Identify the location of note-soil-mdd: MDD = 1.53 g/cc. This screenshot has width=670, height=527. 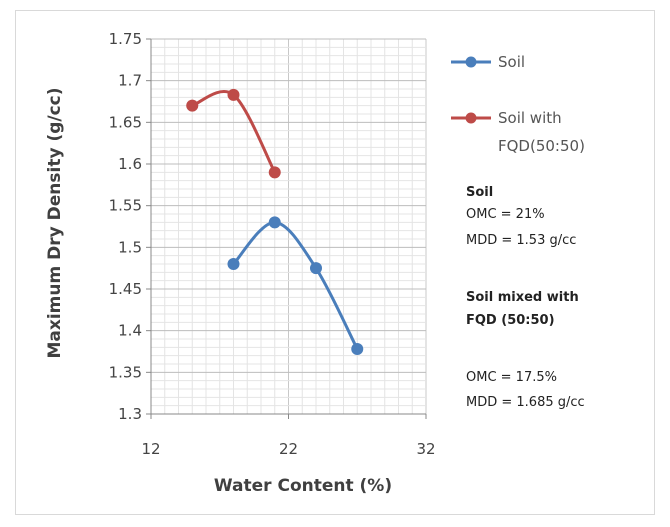
(521, 240).